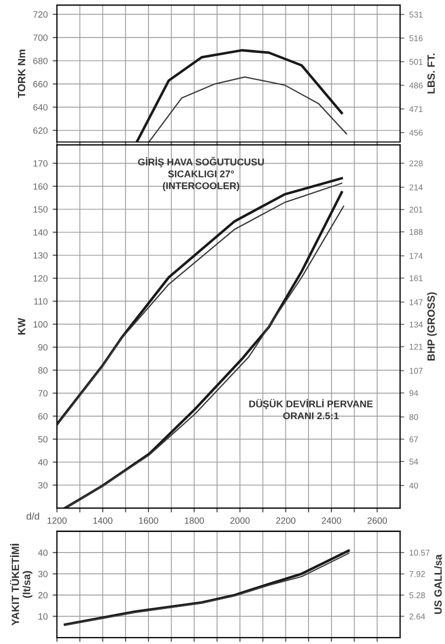  Describe the element at coordinates (413, 393) in the screenshot. I see `y2-tick-label: 94` at that location.